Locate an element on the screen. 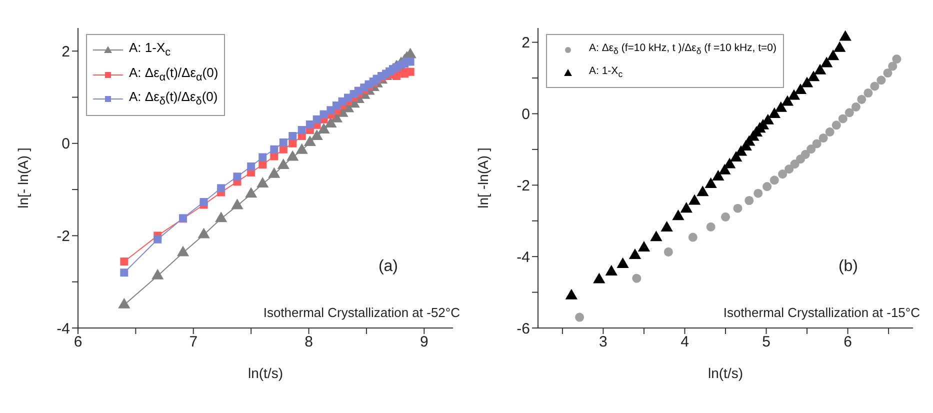 The width and height of the screenshot is (933, 413). legend-label: A: Δε$_{α}$(t)/Δε$_{α}$(0) is located at coordinates (173, 75).